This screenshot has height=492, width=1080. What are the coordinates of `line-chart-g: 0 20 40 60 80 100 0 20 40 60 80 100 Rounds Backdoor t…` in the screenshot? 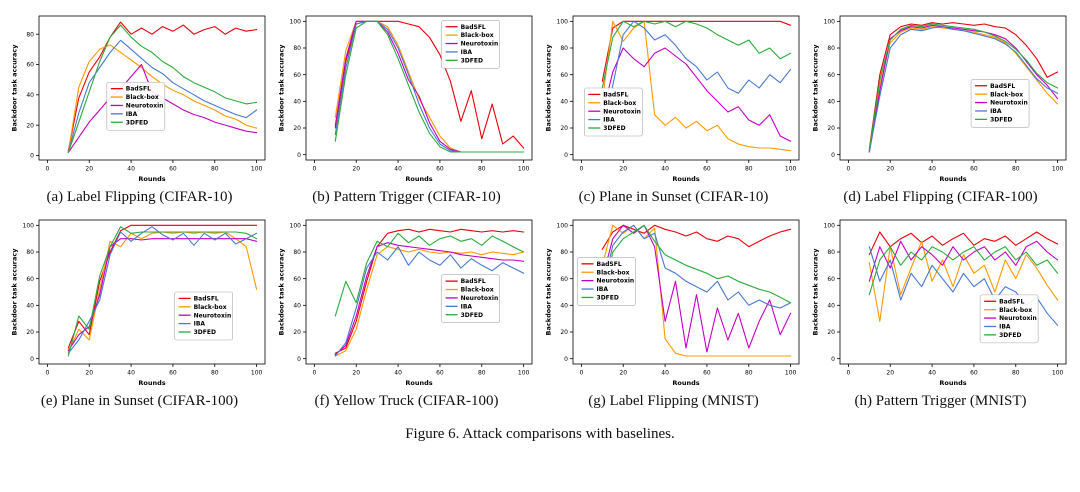 It's located at (671, 303).